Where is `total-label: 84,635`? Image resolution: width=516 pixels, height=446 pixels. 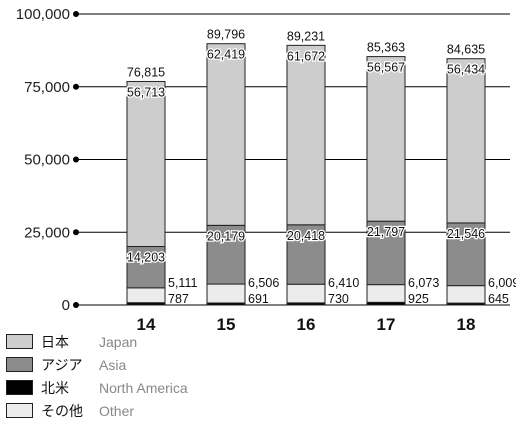 total-label: 84,635 is located at coordinates (466, 50).